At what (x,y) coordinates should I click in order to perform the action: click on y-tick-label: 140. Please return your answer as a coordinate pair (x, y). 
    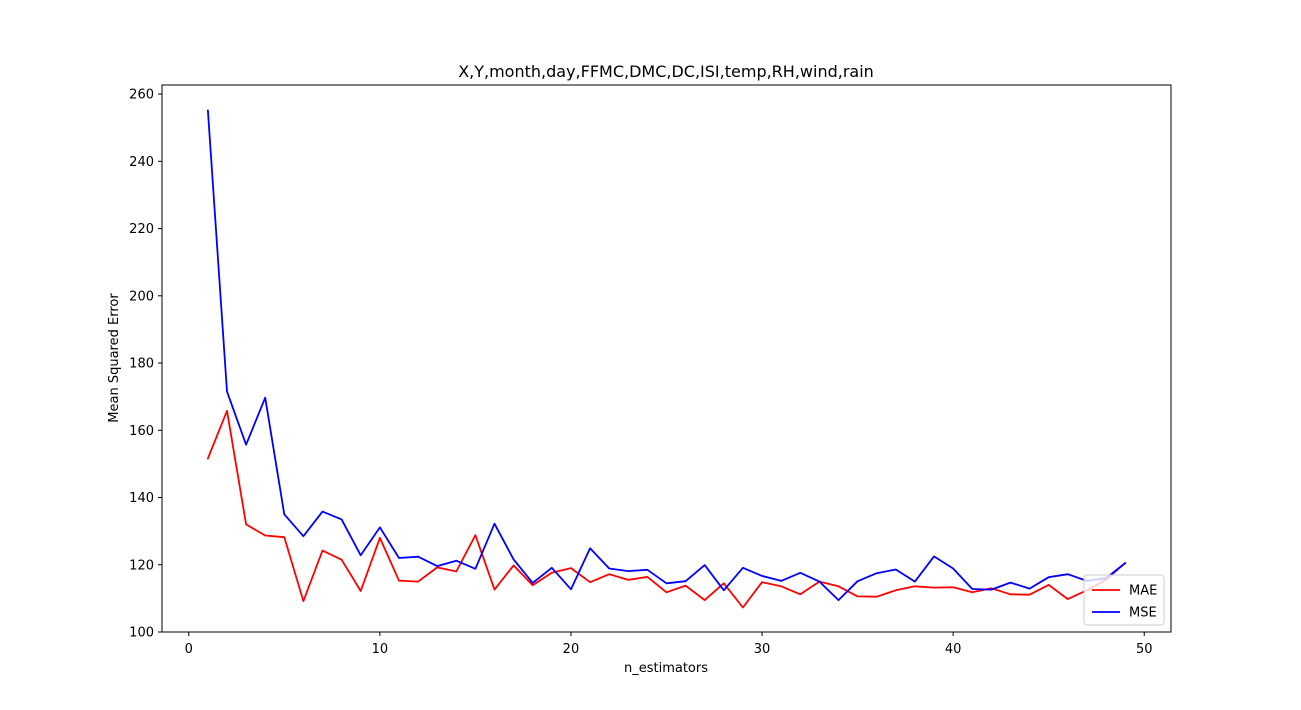
    Looking at the image, I should click on (141, 498).